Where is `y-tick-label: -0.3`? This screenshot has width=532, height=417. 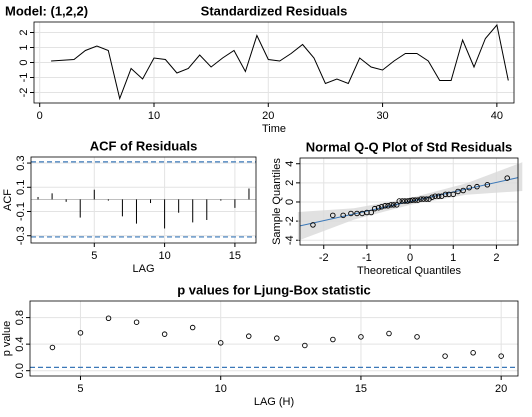
y-tick-label: -0.3 is located at coordinates (21, 235).